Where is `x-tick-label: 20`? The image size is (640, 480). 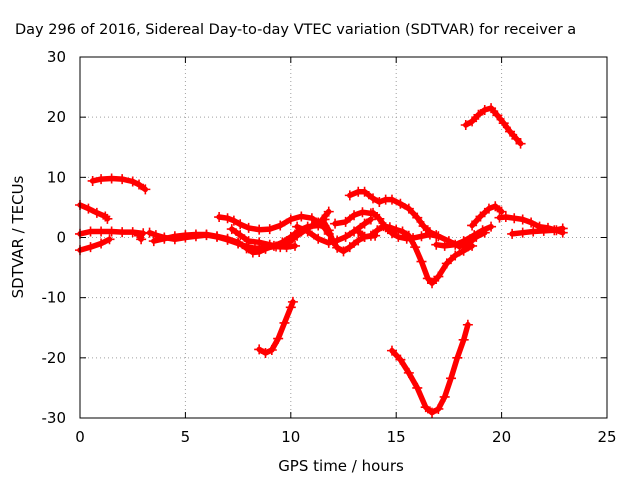
x-tick-label: 20 is located at coordinates (501, 437).